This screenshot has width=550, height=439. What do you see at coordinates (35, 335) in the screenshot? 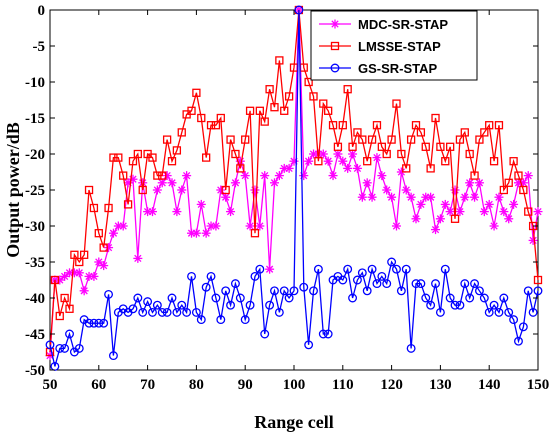
I see `y-tick-label: -45` at bounding box center [35, 335].